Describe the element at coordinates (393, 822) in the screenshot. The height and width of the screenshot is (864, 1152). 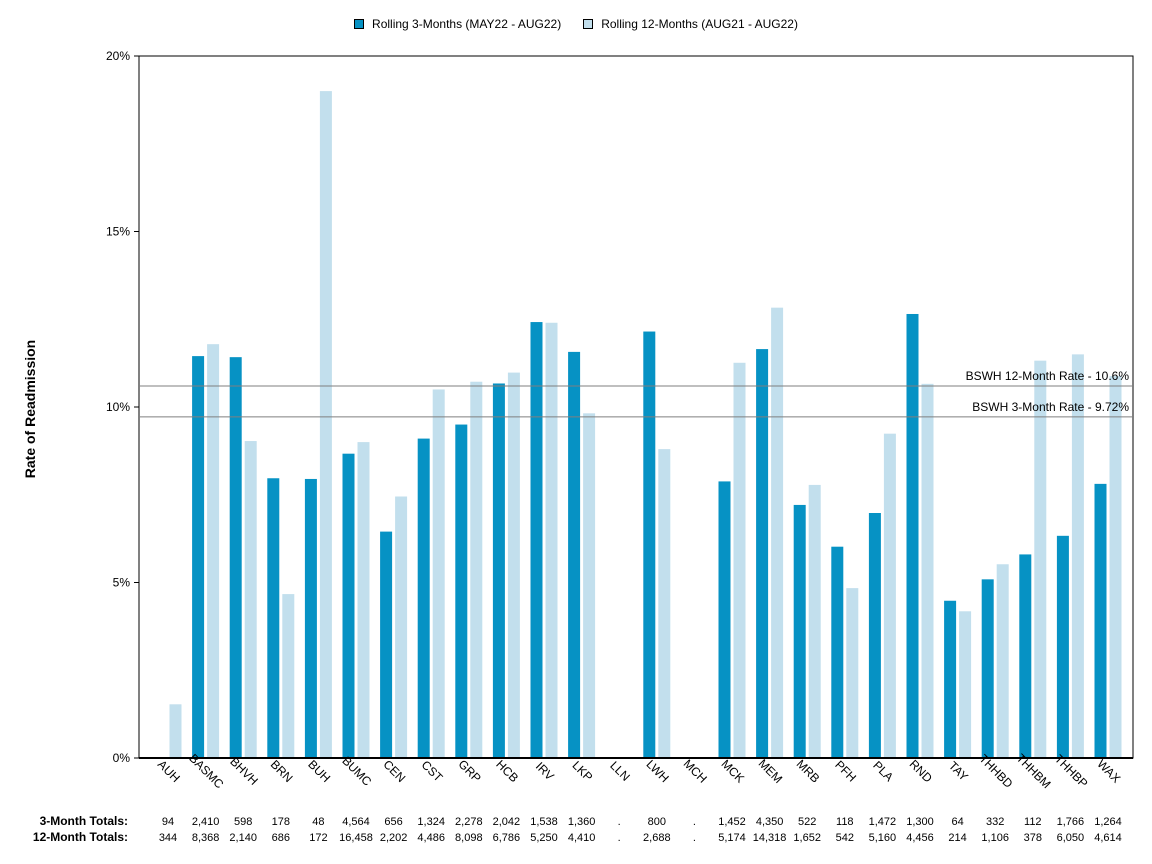
I see `three-month-total-value: 656` at that location.